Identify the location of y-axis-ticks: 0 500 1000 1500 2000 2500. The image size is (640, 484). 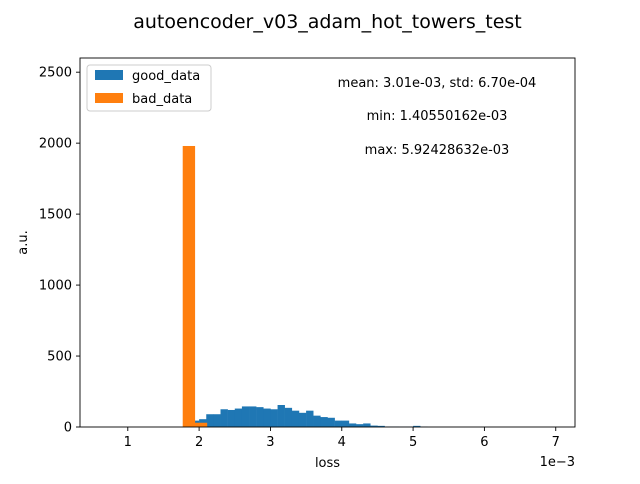
(59, 251).